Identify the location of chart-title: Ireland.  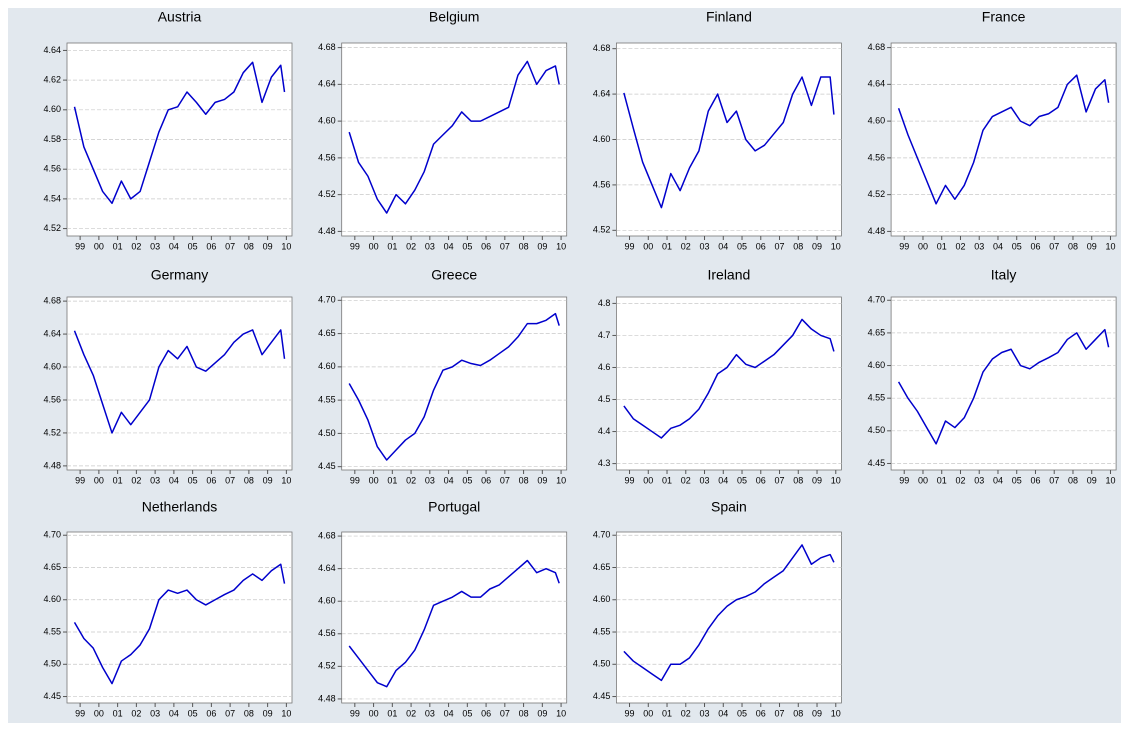
(728, 275).